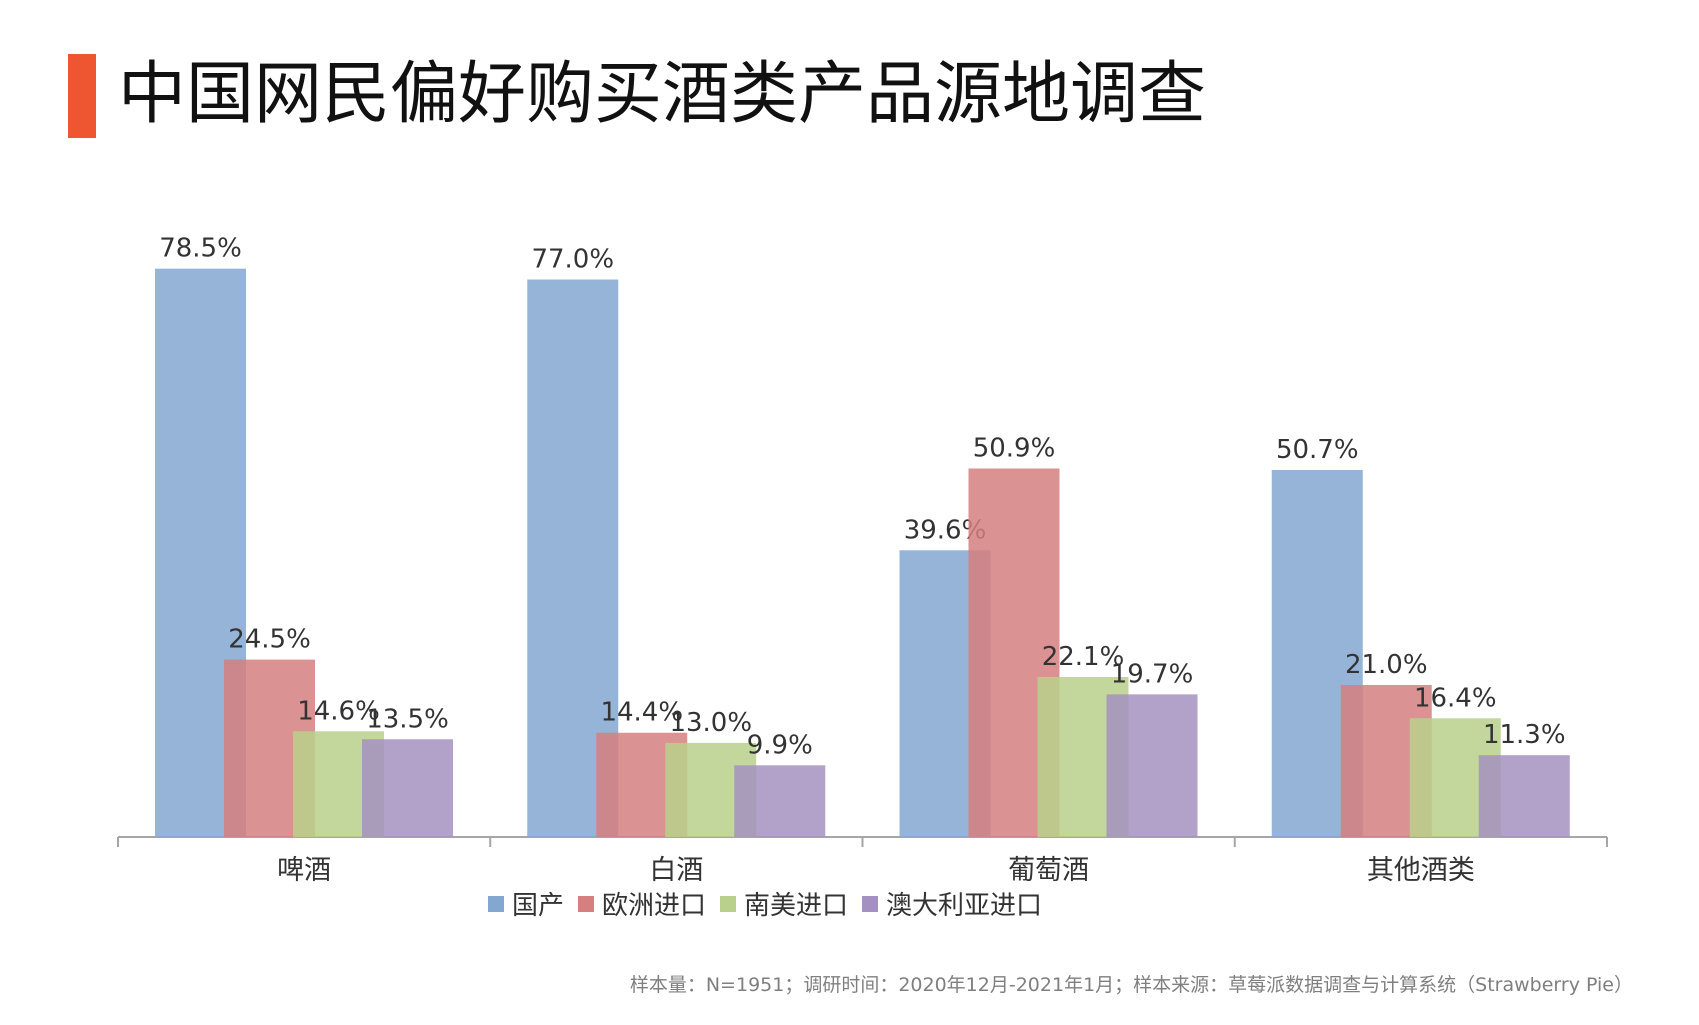 Image resolution: width=1699 pixels, height=1025 pixels. Describe the element at coordinates (780, 745) in the screenshot. I see `data-label: 9.9%` at that location.